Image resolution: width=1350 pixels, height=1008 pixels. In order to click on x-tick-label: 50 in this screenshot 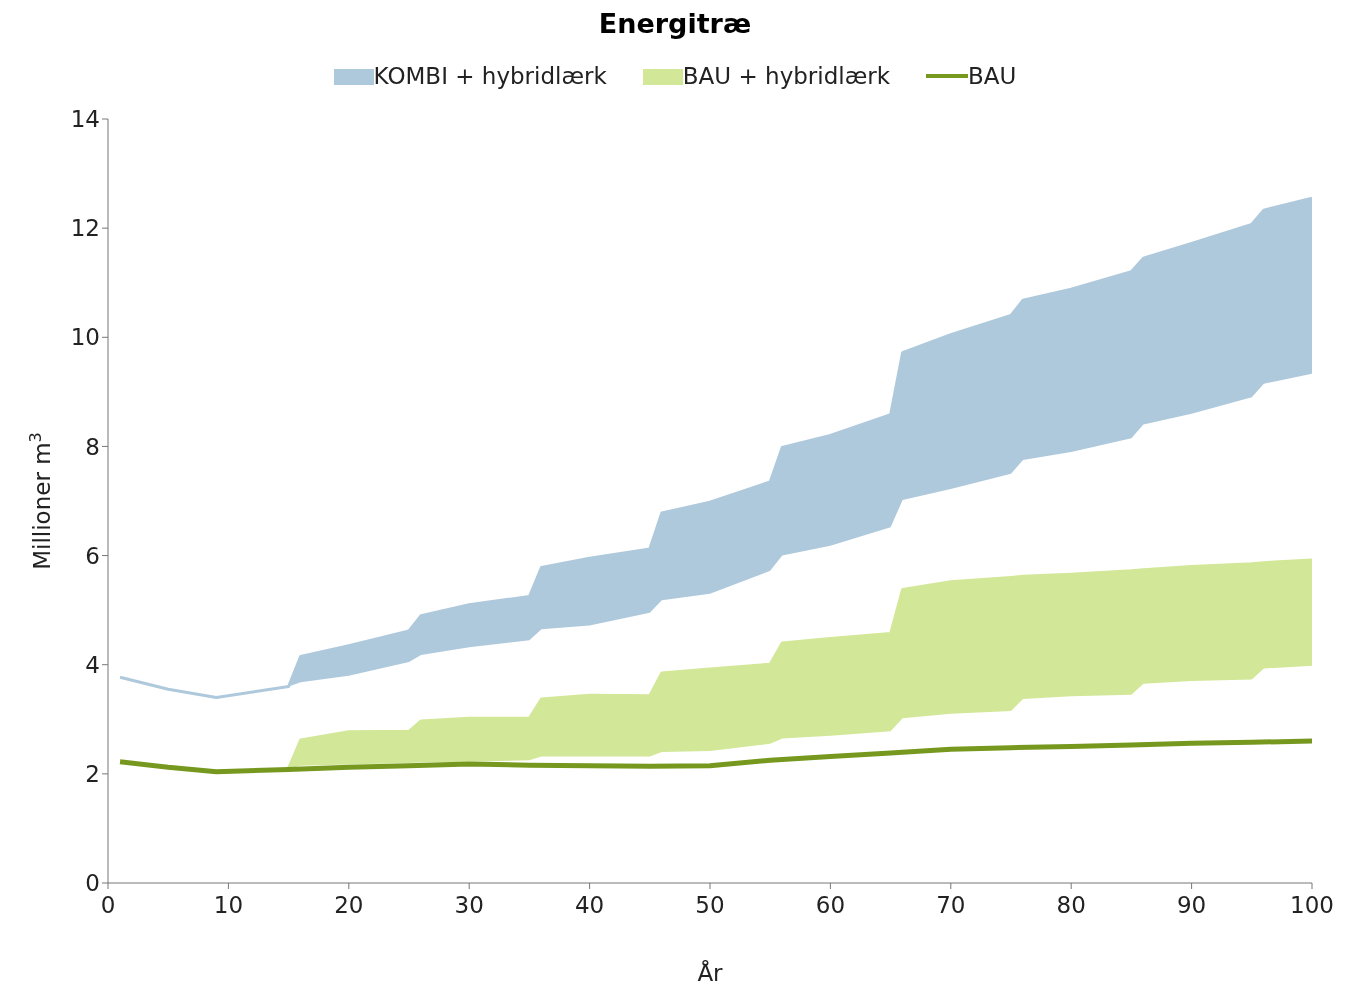, I will do `click(710, 905)`.